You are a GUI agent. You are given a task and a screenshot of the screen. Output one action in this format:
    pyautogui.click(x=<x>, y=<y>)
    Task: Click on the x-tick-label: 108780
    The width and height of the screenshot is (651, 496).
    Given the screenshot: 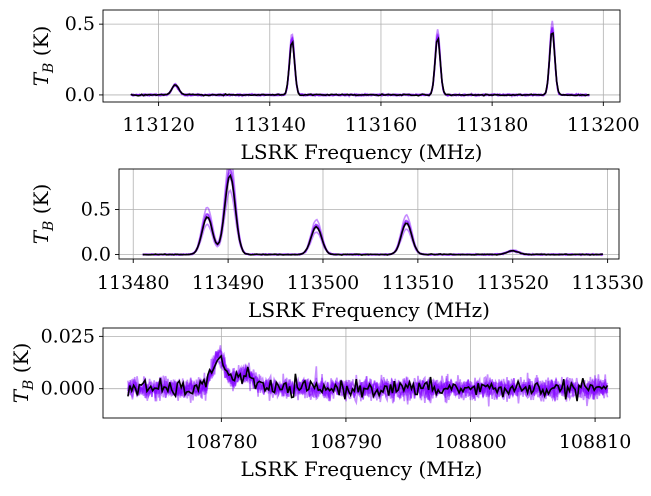 What is the action you would take?
    pyautogui.click(x=221, y=442)
    